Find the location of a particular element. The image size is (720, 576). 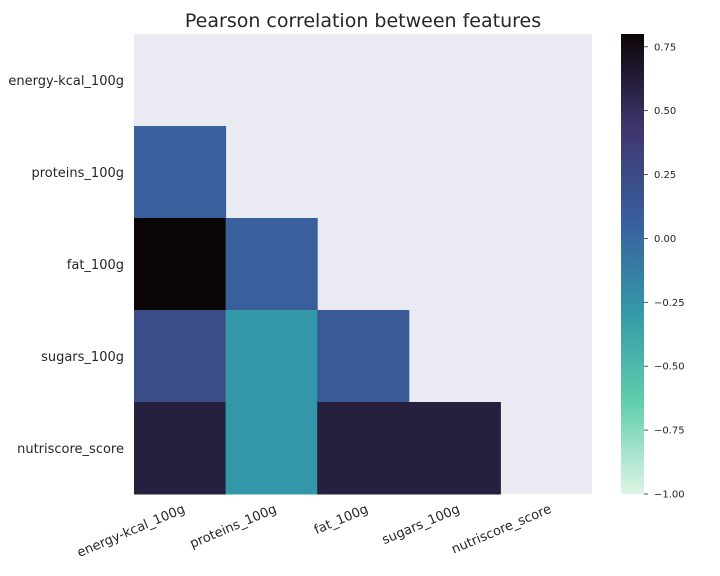

y-tick-label: nutriscore_score is located at coordinates (70, 449).